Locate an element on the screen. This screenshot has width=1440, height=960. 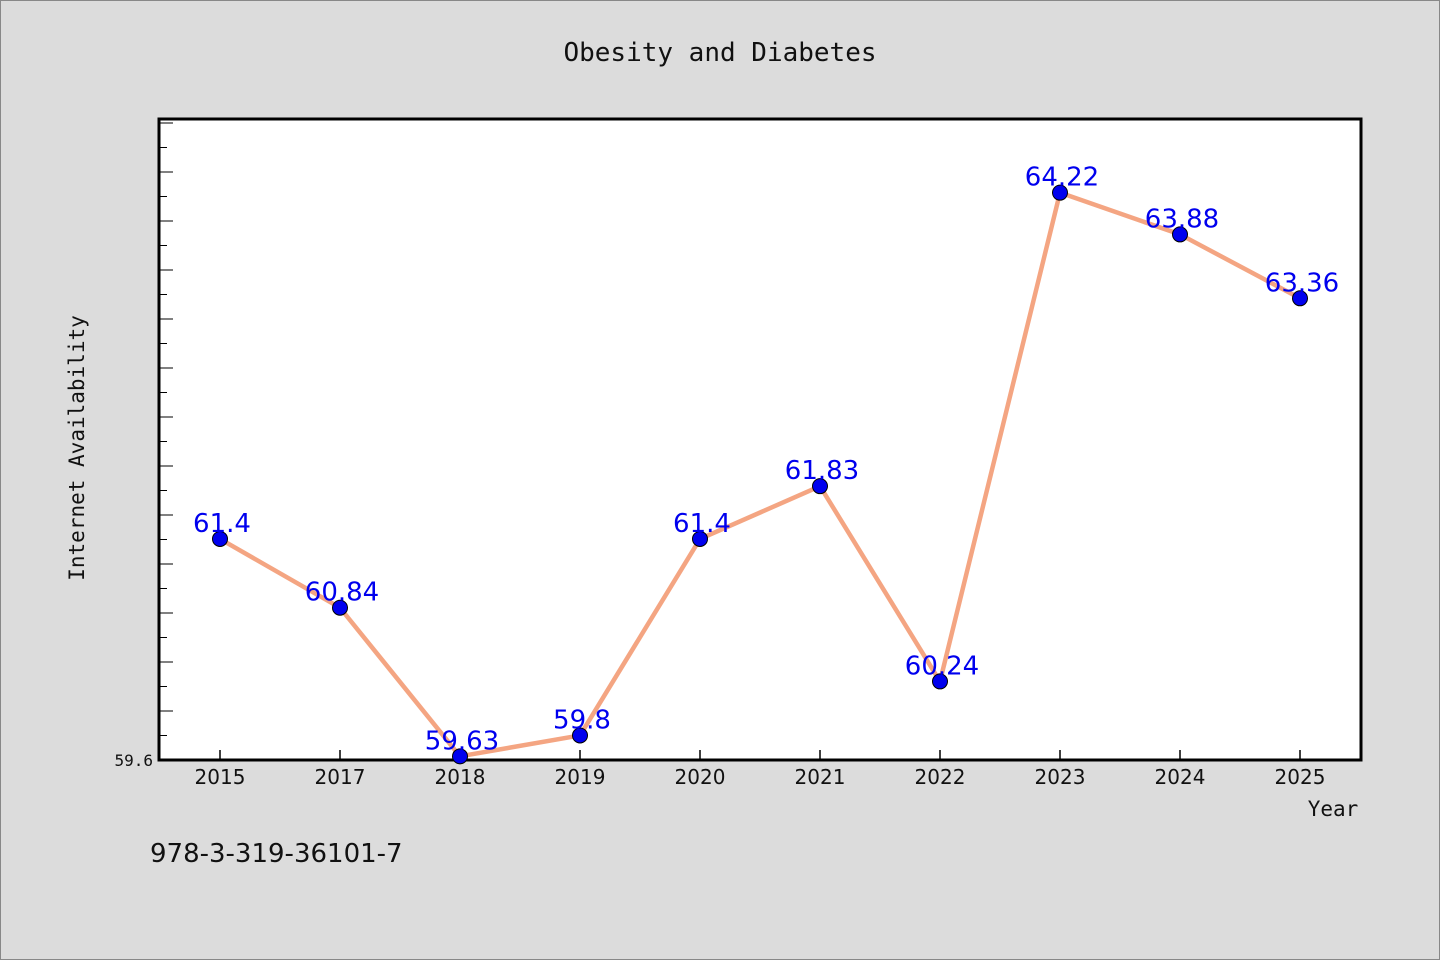
x-tick-label: 2017 is located at coordinates (340, 777).